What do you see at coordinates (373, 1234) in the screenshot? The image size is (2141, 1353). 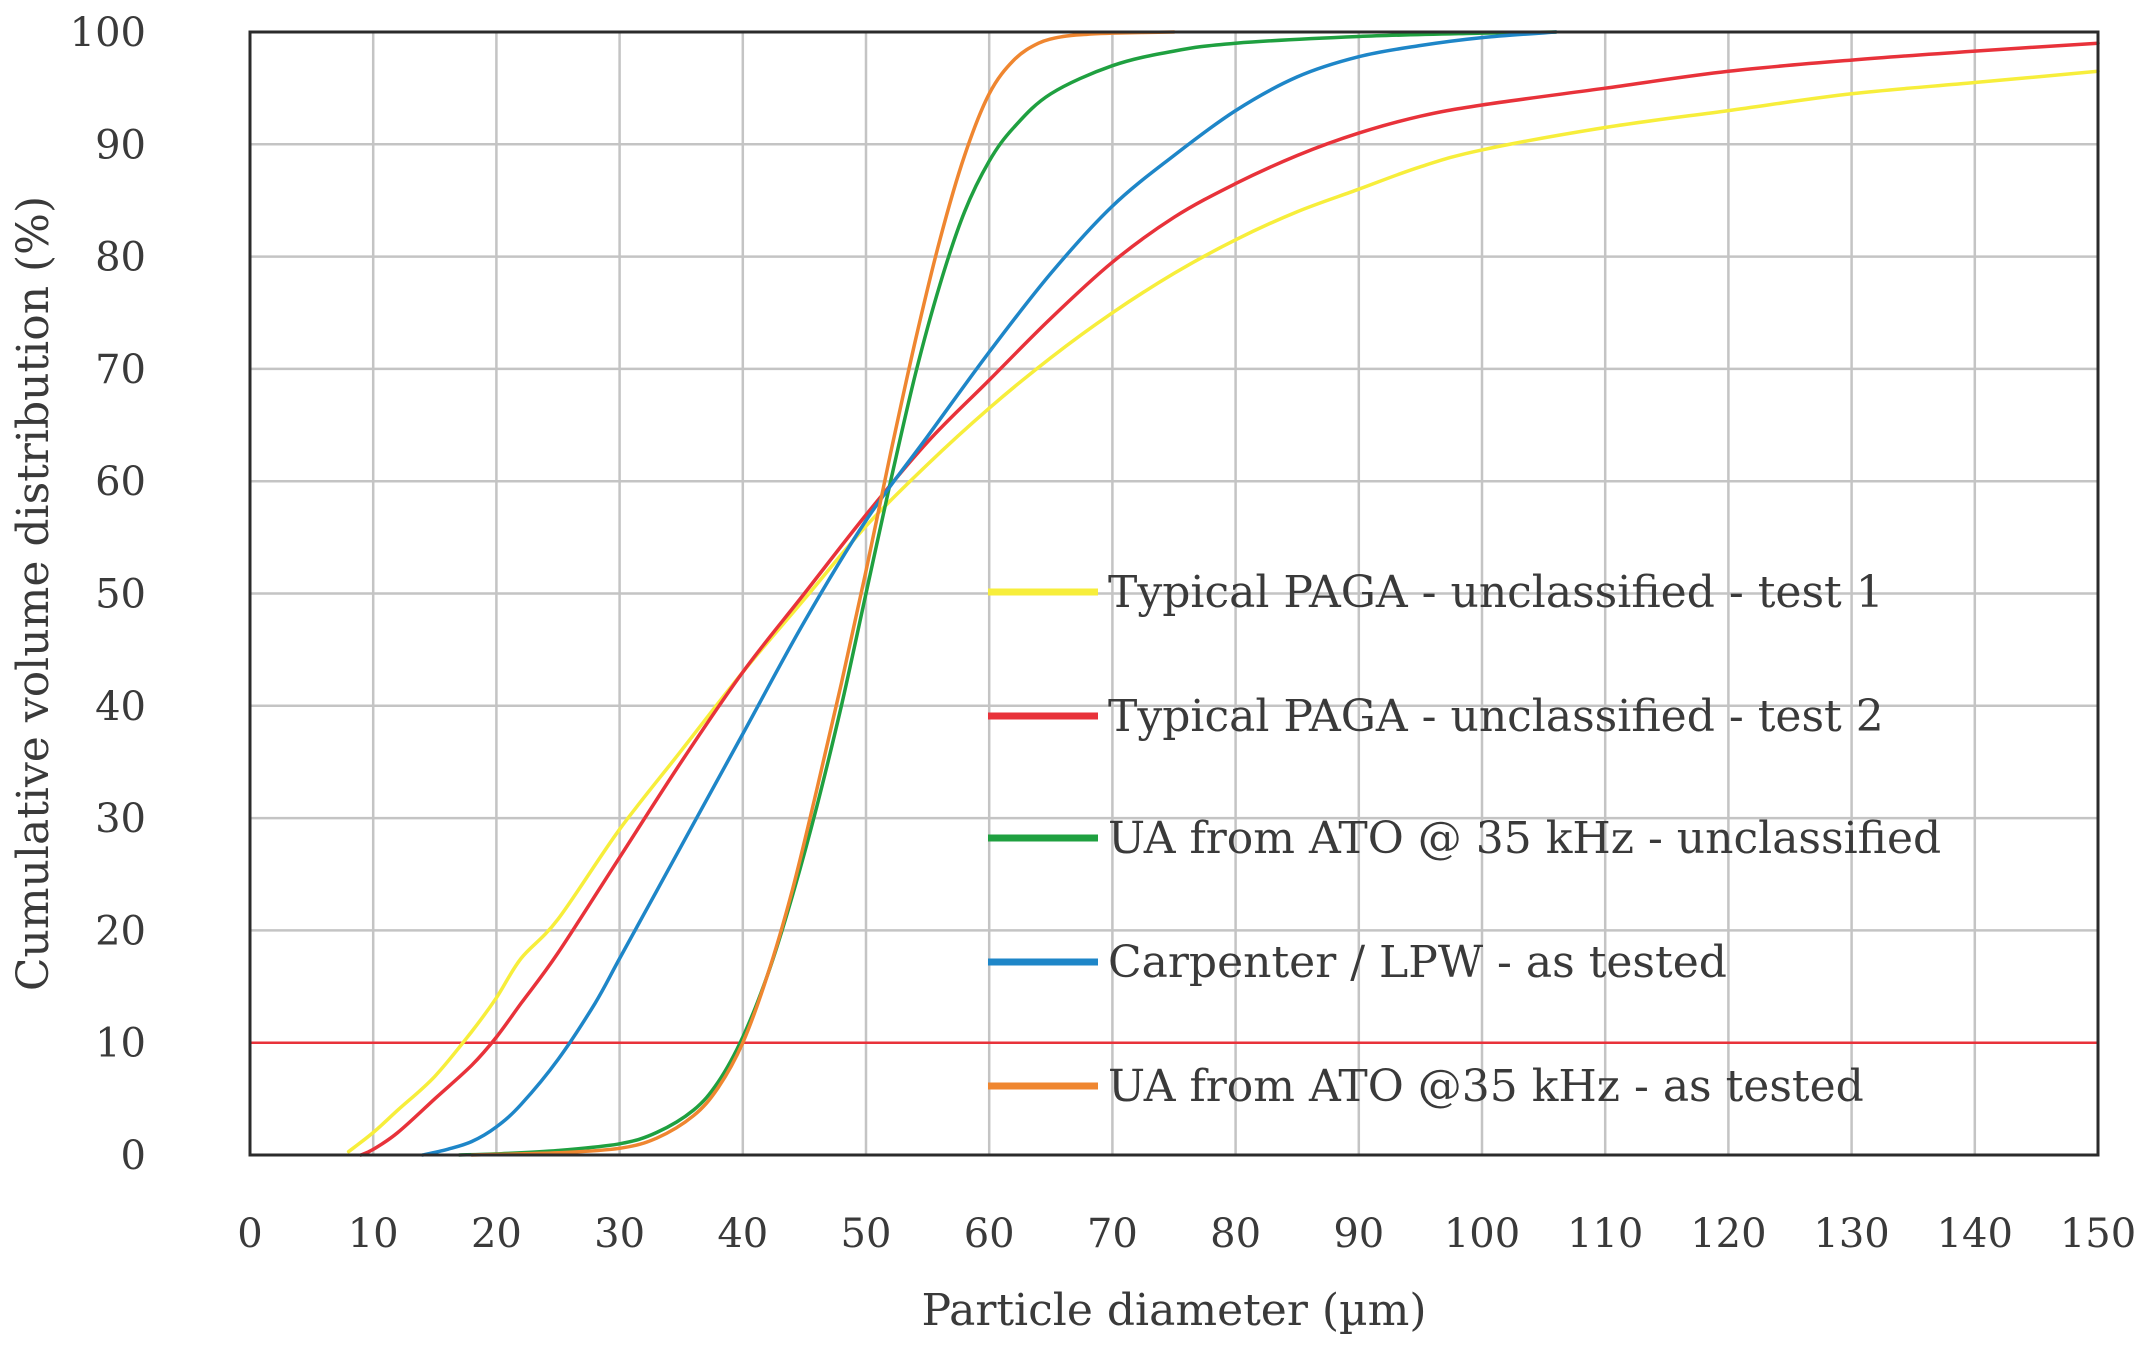 I see `x-tick-label: 10` at bounding box center [373, 1234].